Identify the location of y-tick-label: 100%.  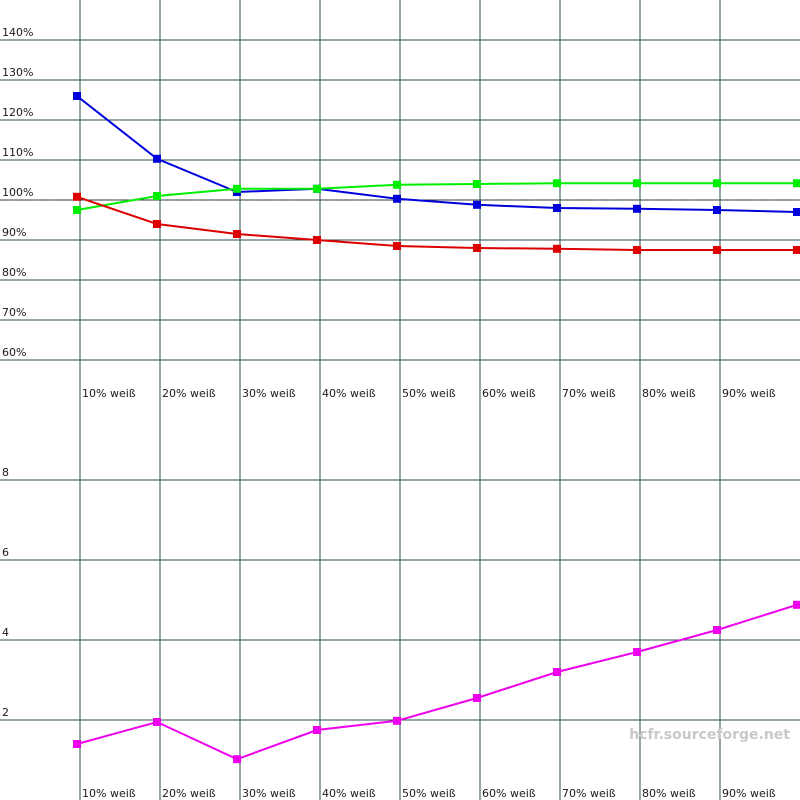
(17, 192).